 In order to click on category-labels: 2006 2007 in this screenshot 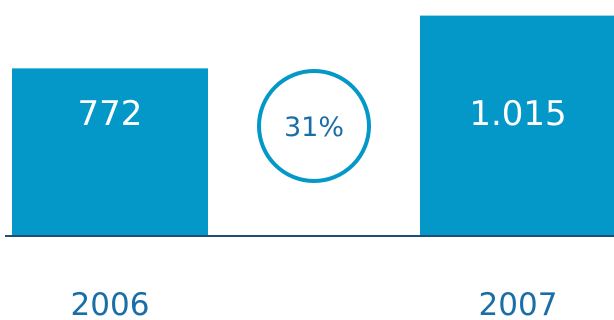, I will do `click(314, 303)`.